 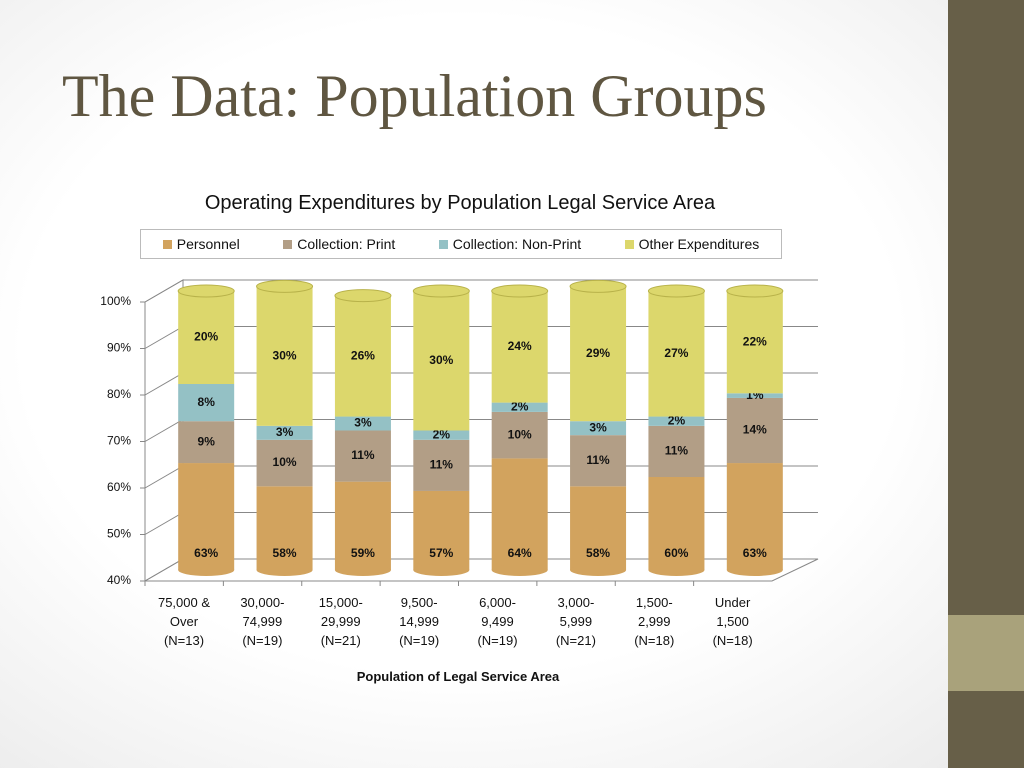 I want to click on data-label: 26%, so click(x=363, y=355).